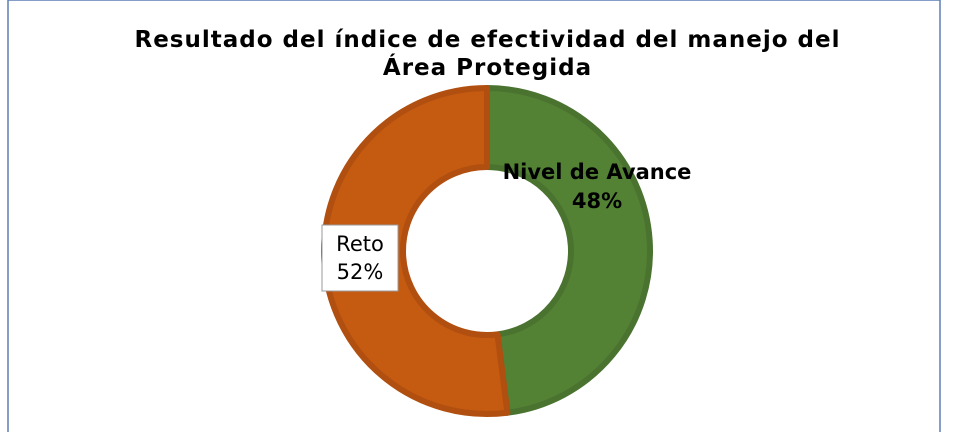 This screenshot has height=432, width=953. I want to click on value-label: 48%, so click(597, 201).